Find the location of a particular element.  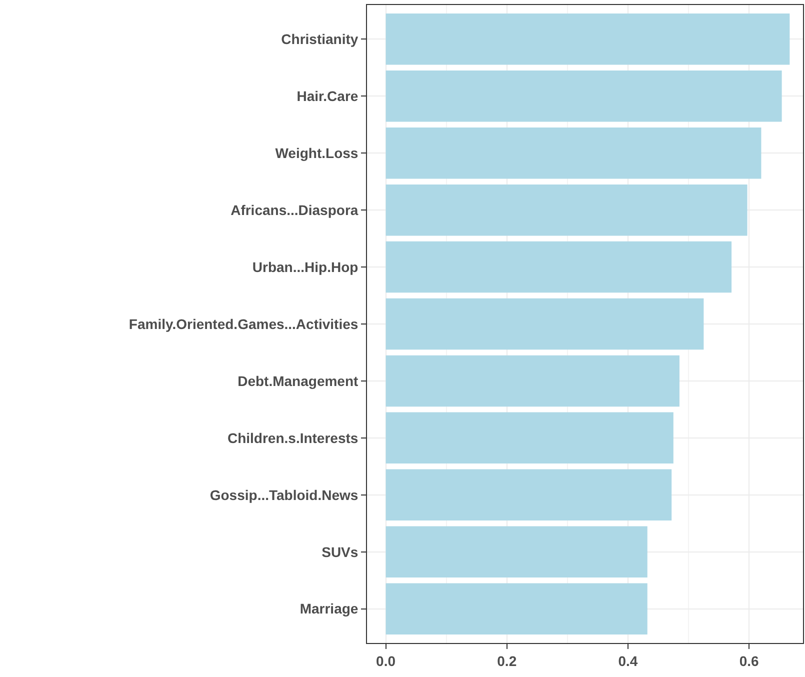

y-tick-label: Christianity is located at coordinates (319, 39).